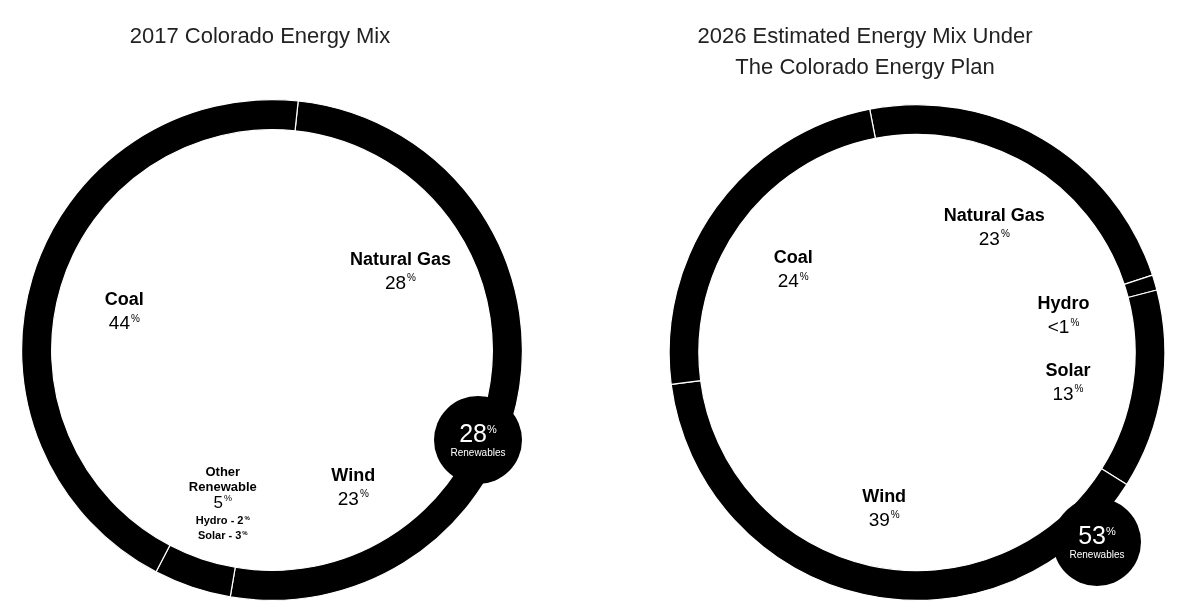 This screenshot has height=605, width=1179. I want to click on data-label: 28%, so click(400, 282).